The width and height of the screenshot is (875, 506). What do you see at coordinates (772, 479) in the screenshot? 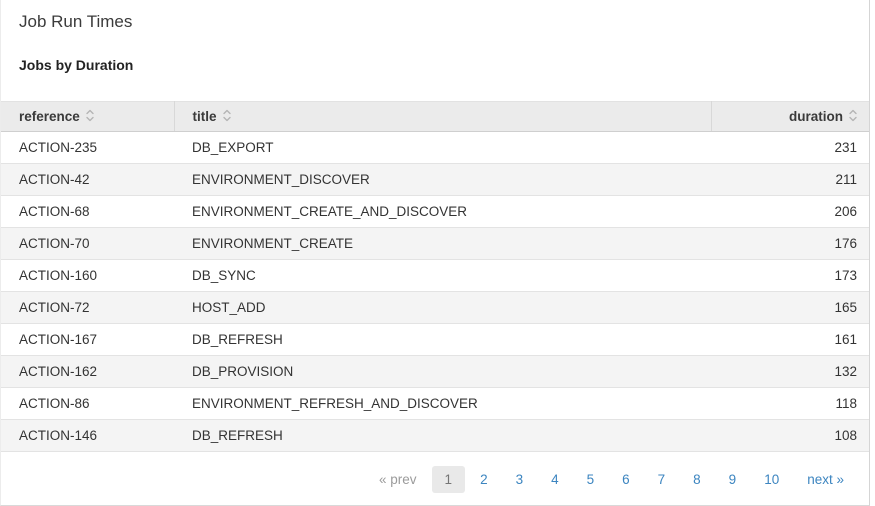
I see `pagination-page-10: 10` at bounding box center [772, 479].